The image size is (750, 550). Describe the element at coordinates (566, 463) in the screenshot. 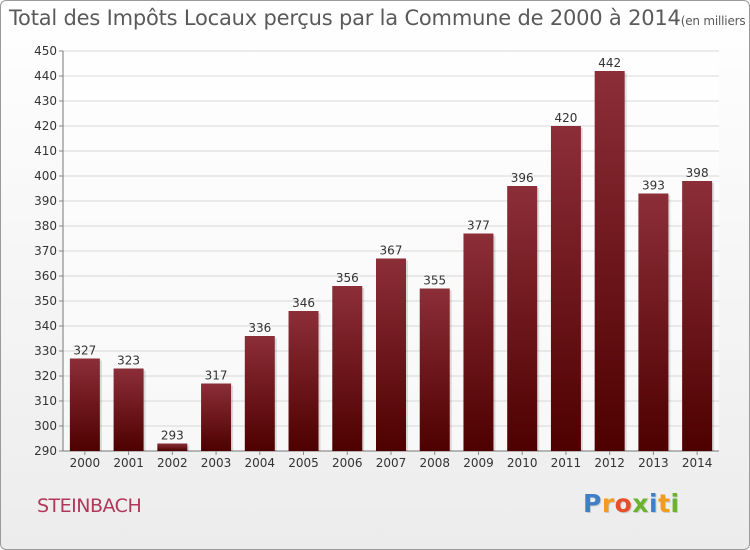

I see `x-tick-label: 2011` at that location.